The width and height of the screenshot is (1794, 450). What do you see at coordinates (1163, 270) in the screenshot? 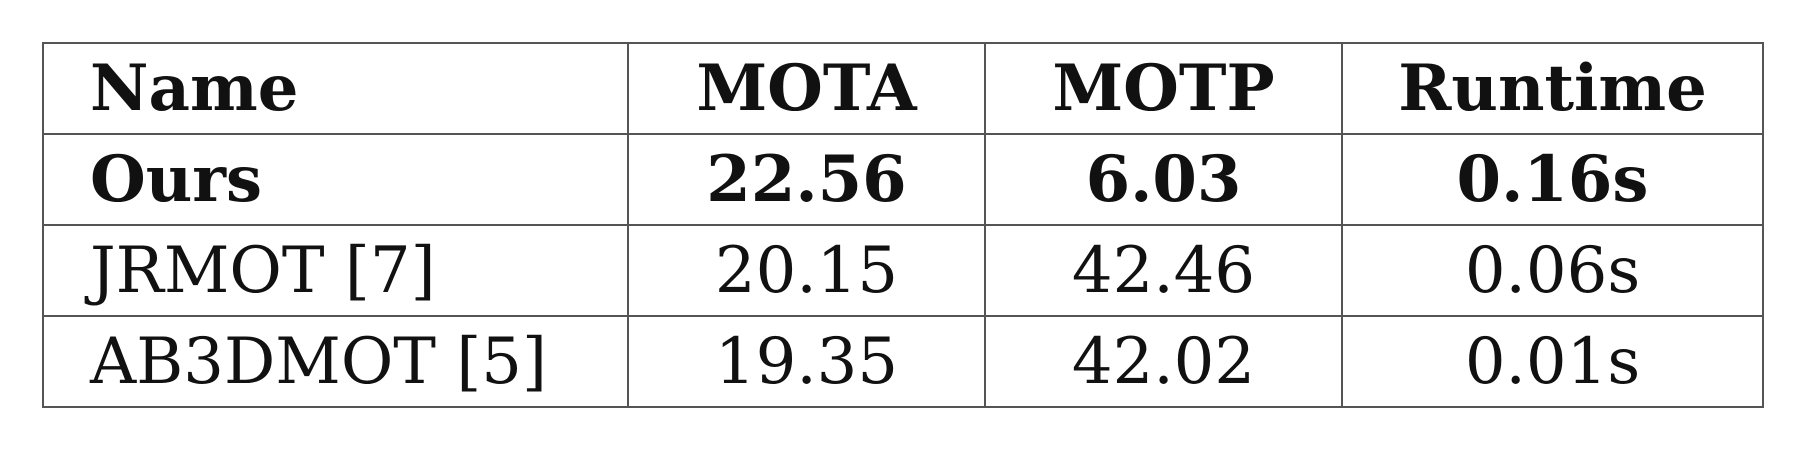
I see `cell-motp: 42.46` at bounding box center [1163, 270].